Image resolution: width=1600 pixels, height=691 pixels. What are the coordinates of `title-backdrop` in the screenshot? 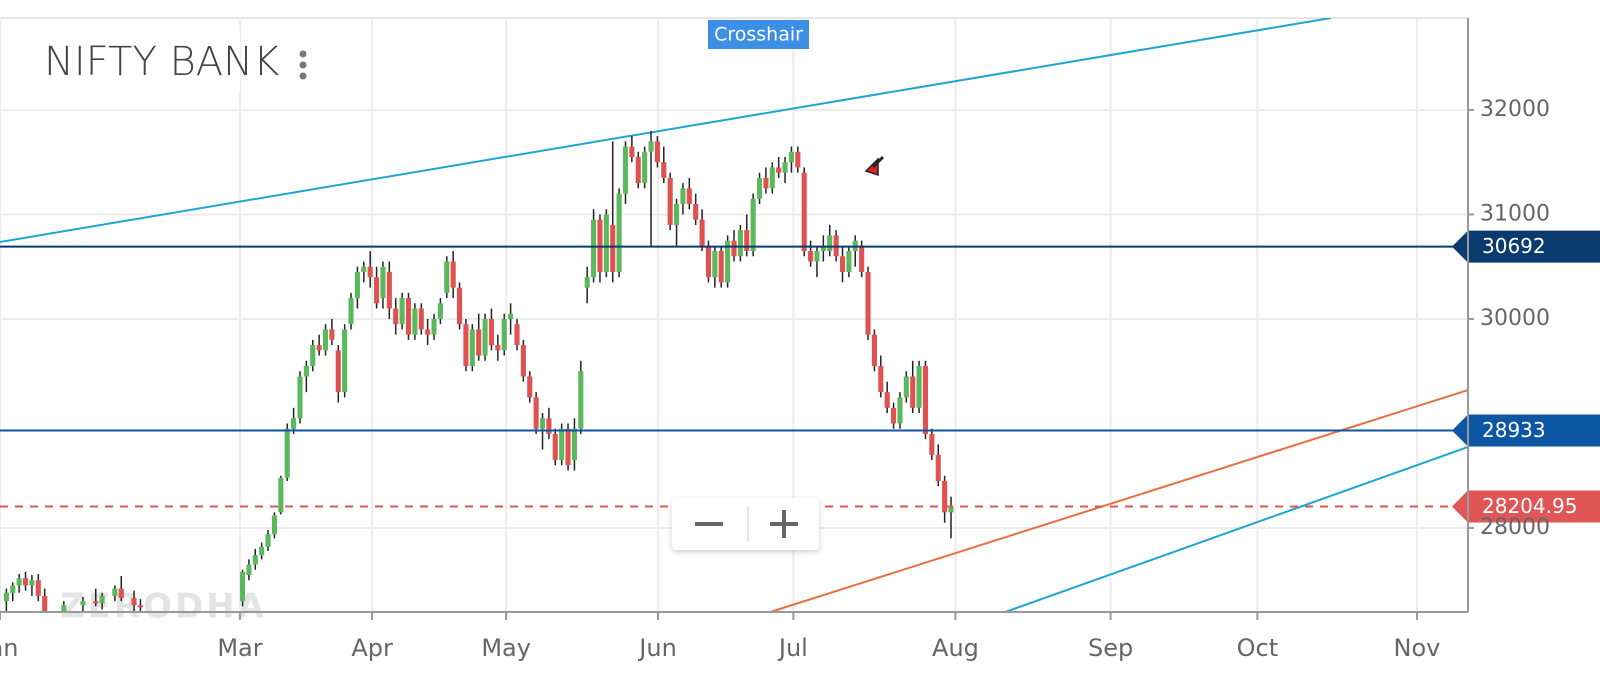 It's located at (135, 61).